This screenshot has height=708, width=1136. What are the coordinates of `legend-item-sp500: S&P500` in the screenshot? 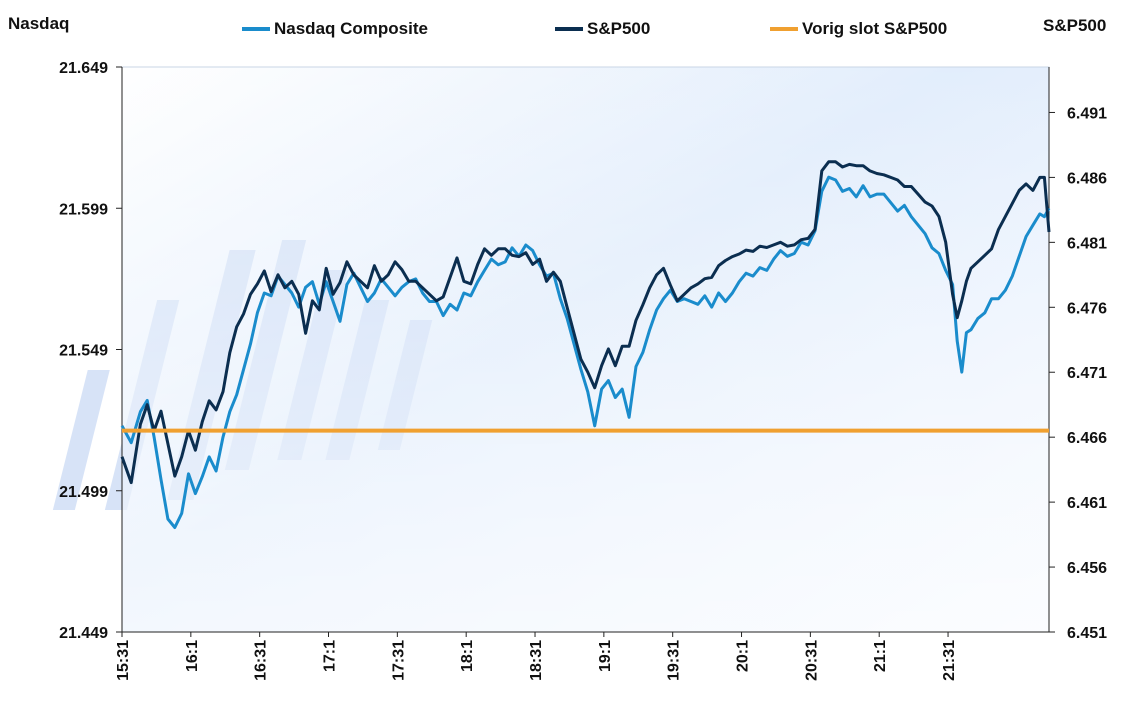 It's located at (602, 29).